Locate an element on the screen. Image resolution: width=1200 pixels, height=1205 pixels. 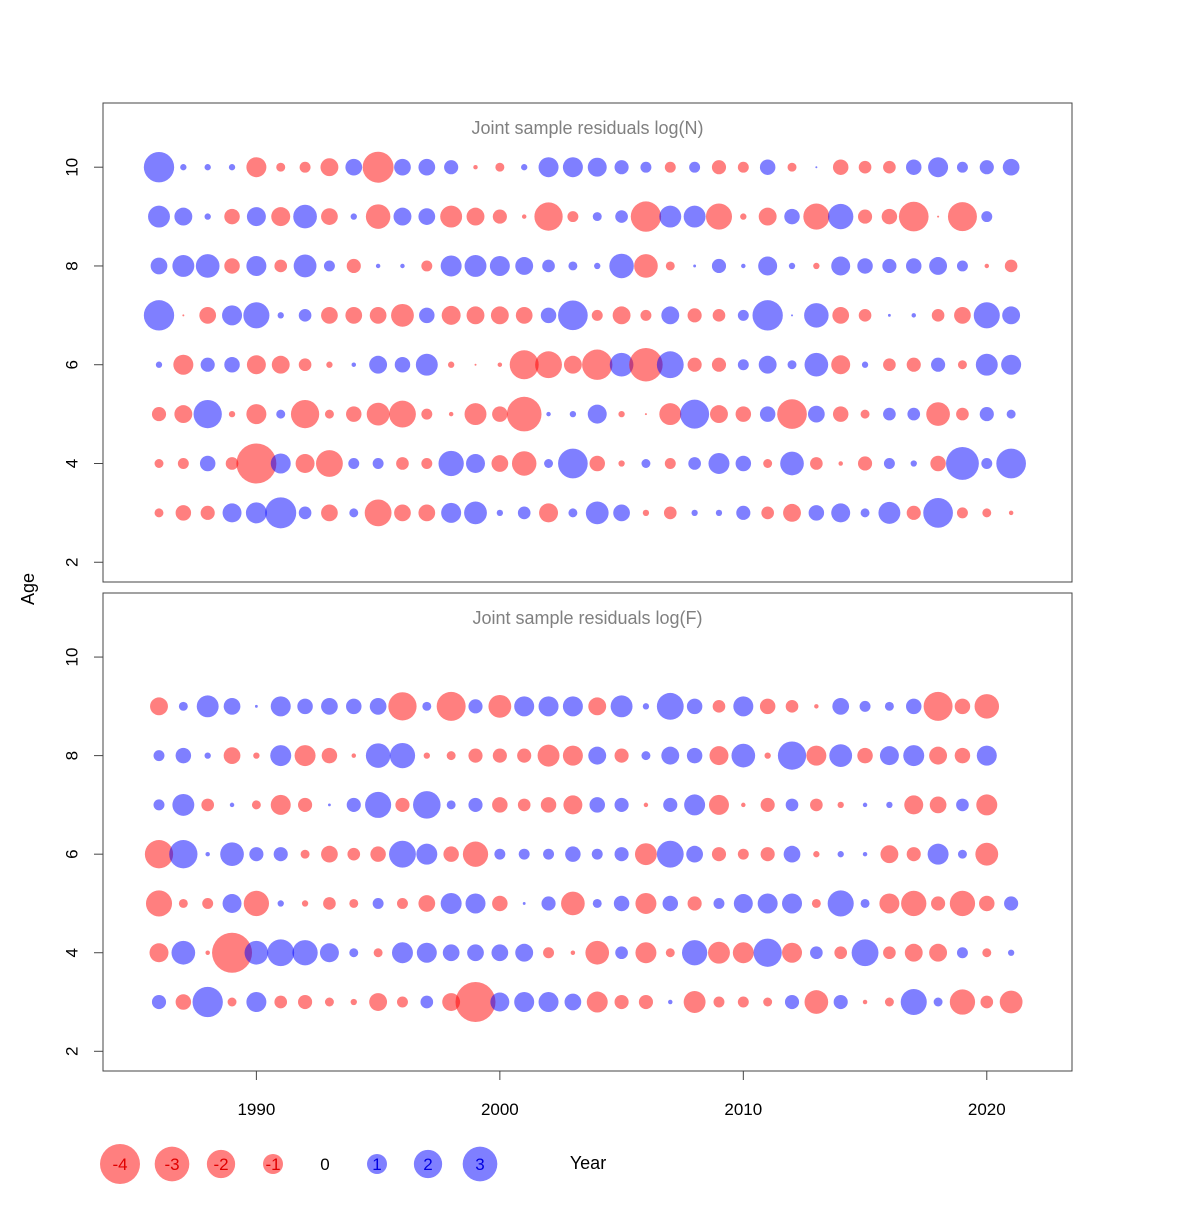
panel-title: Joint sample residuals log(F) is located at coordinates (587, 618).